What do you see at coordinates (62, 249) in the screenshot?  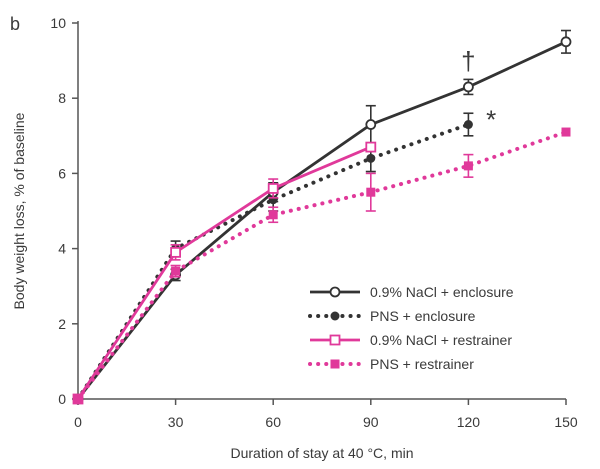 I see `y-tick-label: 4` at bounding box center [62, 249].